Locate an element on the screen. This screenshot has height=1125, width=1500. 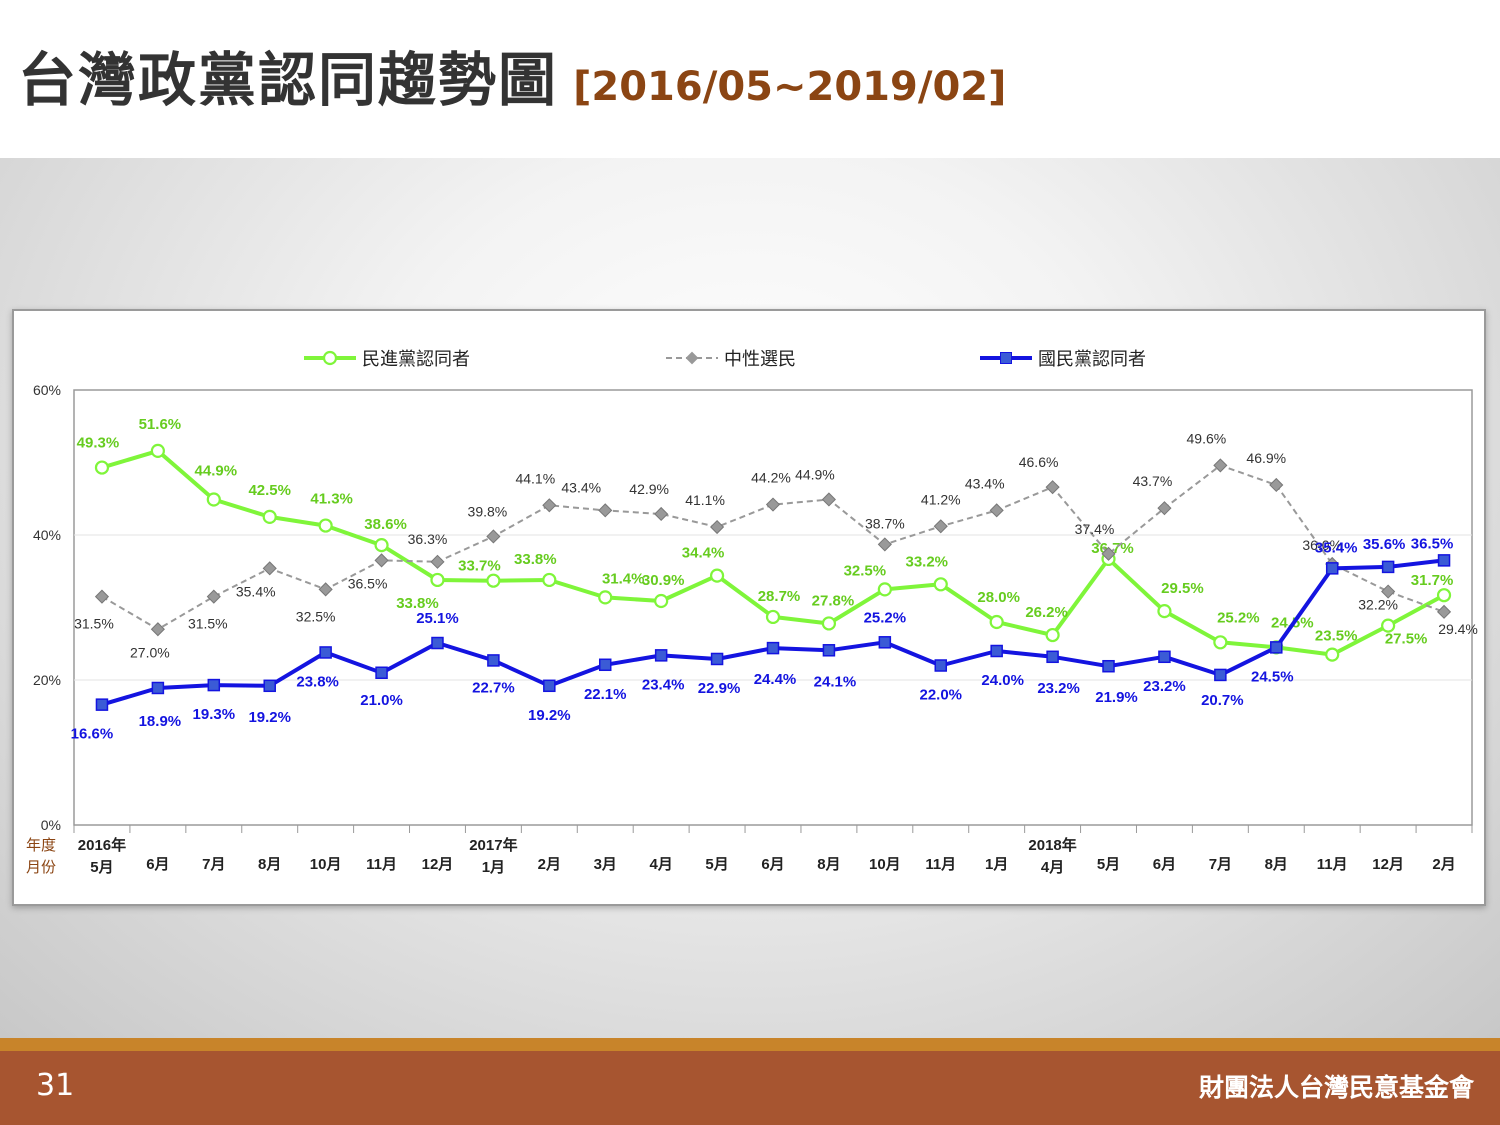
data-label-neutral: 43.7% is located at coordinates (1153, 481).